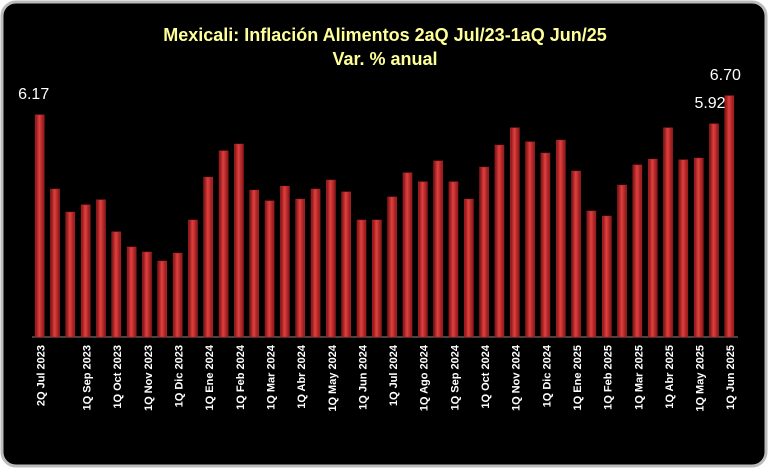 The image size is (770, 470). Describe the element at coordinates (455, 377) in the screenshot. I see `x-tick-label: 1Q Sep 2024` at that location.